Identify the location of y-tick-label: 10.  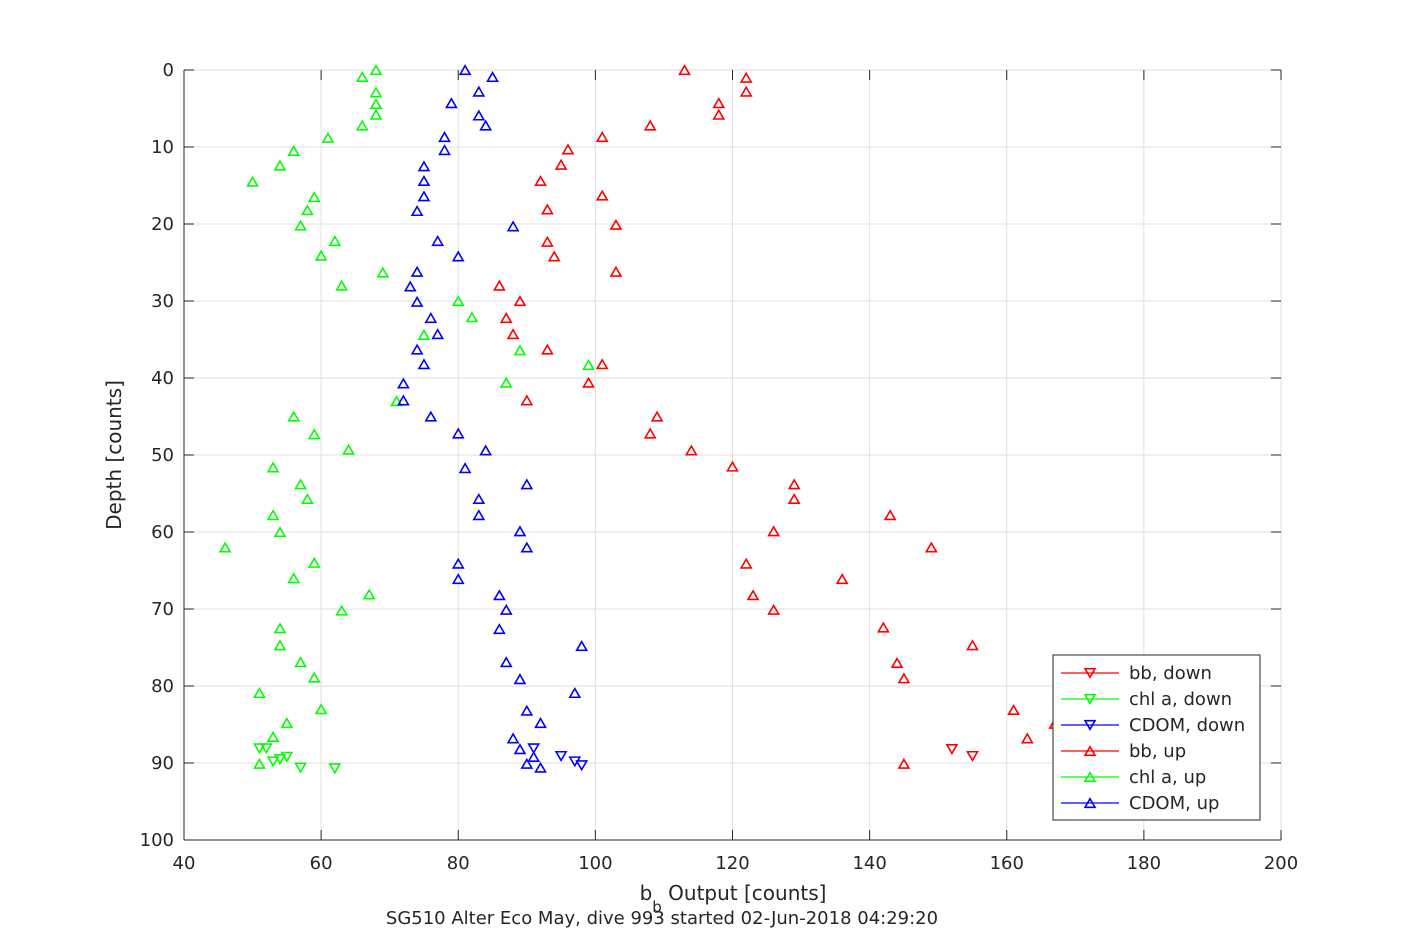
(162, 147).